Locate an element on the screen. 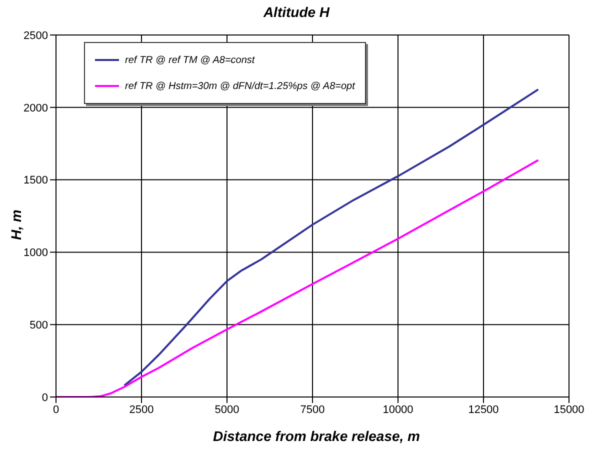 Image resolution: width=593 pixels, height=451 pixels. legend-label: ref TR @ ref TM @ A8=const is located at coordinates (190, 60).